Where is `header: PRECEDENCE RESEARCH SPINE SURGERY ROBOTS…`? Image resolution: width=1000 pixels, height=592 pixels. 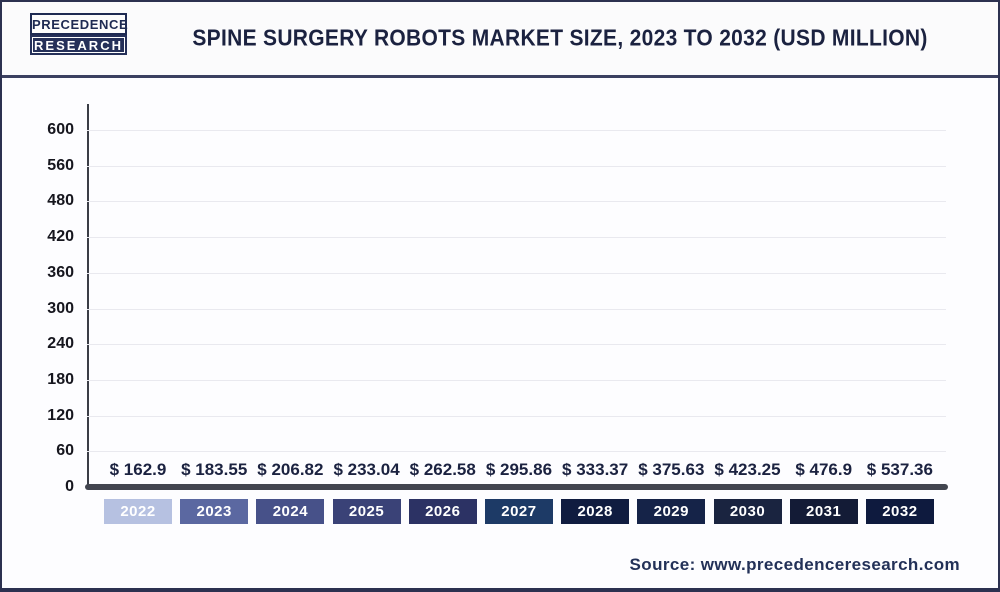 header: PRECEDENCE RESEARCH SPINE SURGERY ROBOTS… is located at coordinates (500, 40).